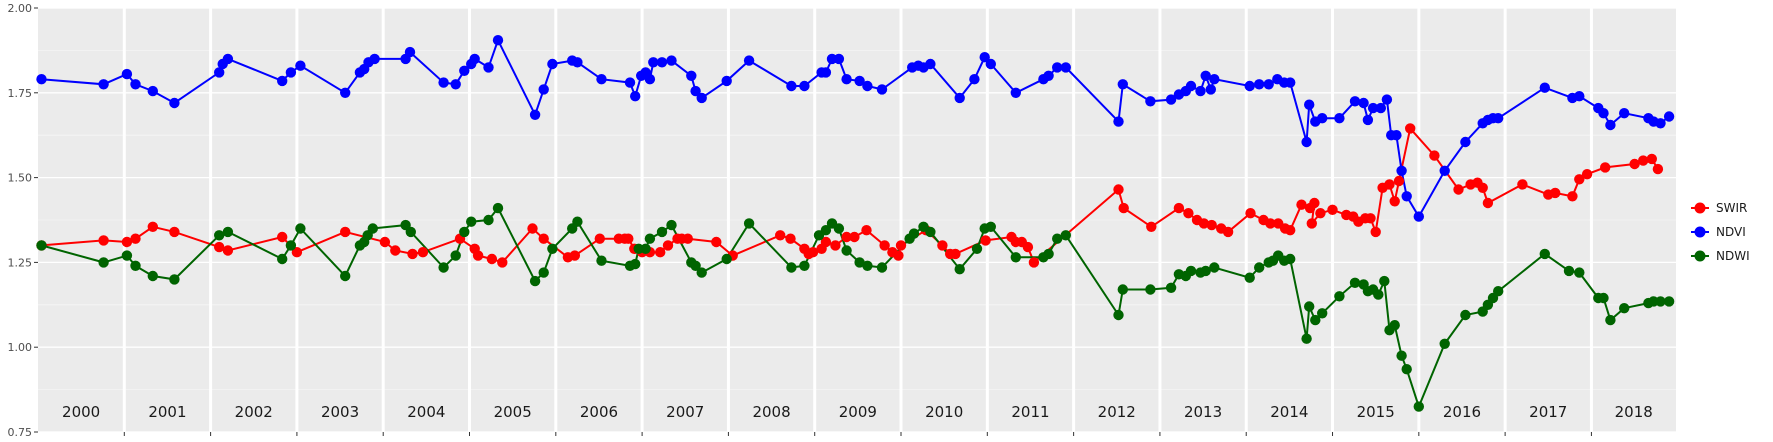  Describe the element at coordinates (1700, 232) in the screenshot. I see `legend-key-point` at that location.